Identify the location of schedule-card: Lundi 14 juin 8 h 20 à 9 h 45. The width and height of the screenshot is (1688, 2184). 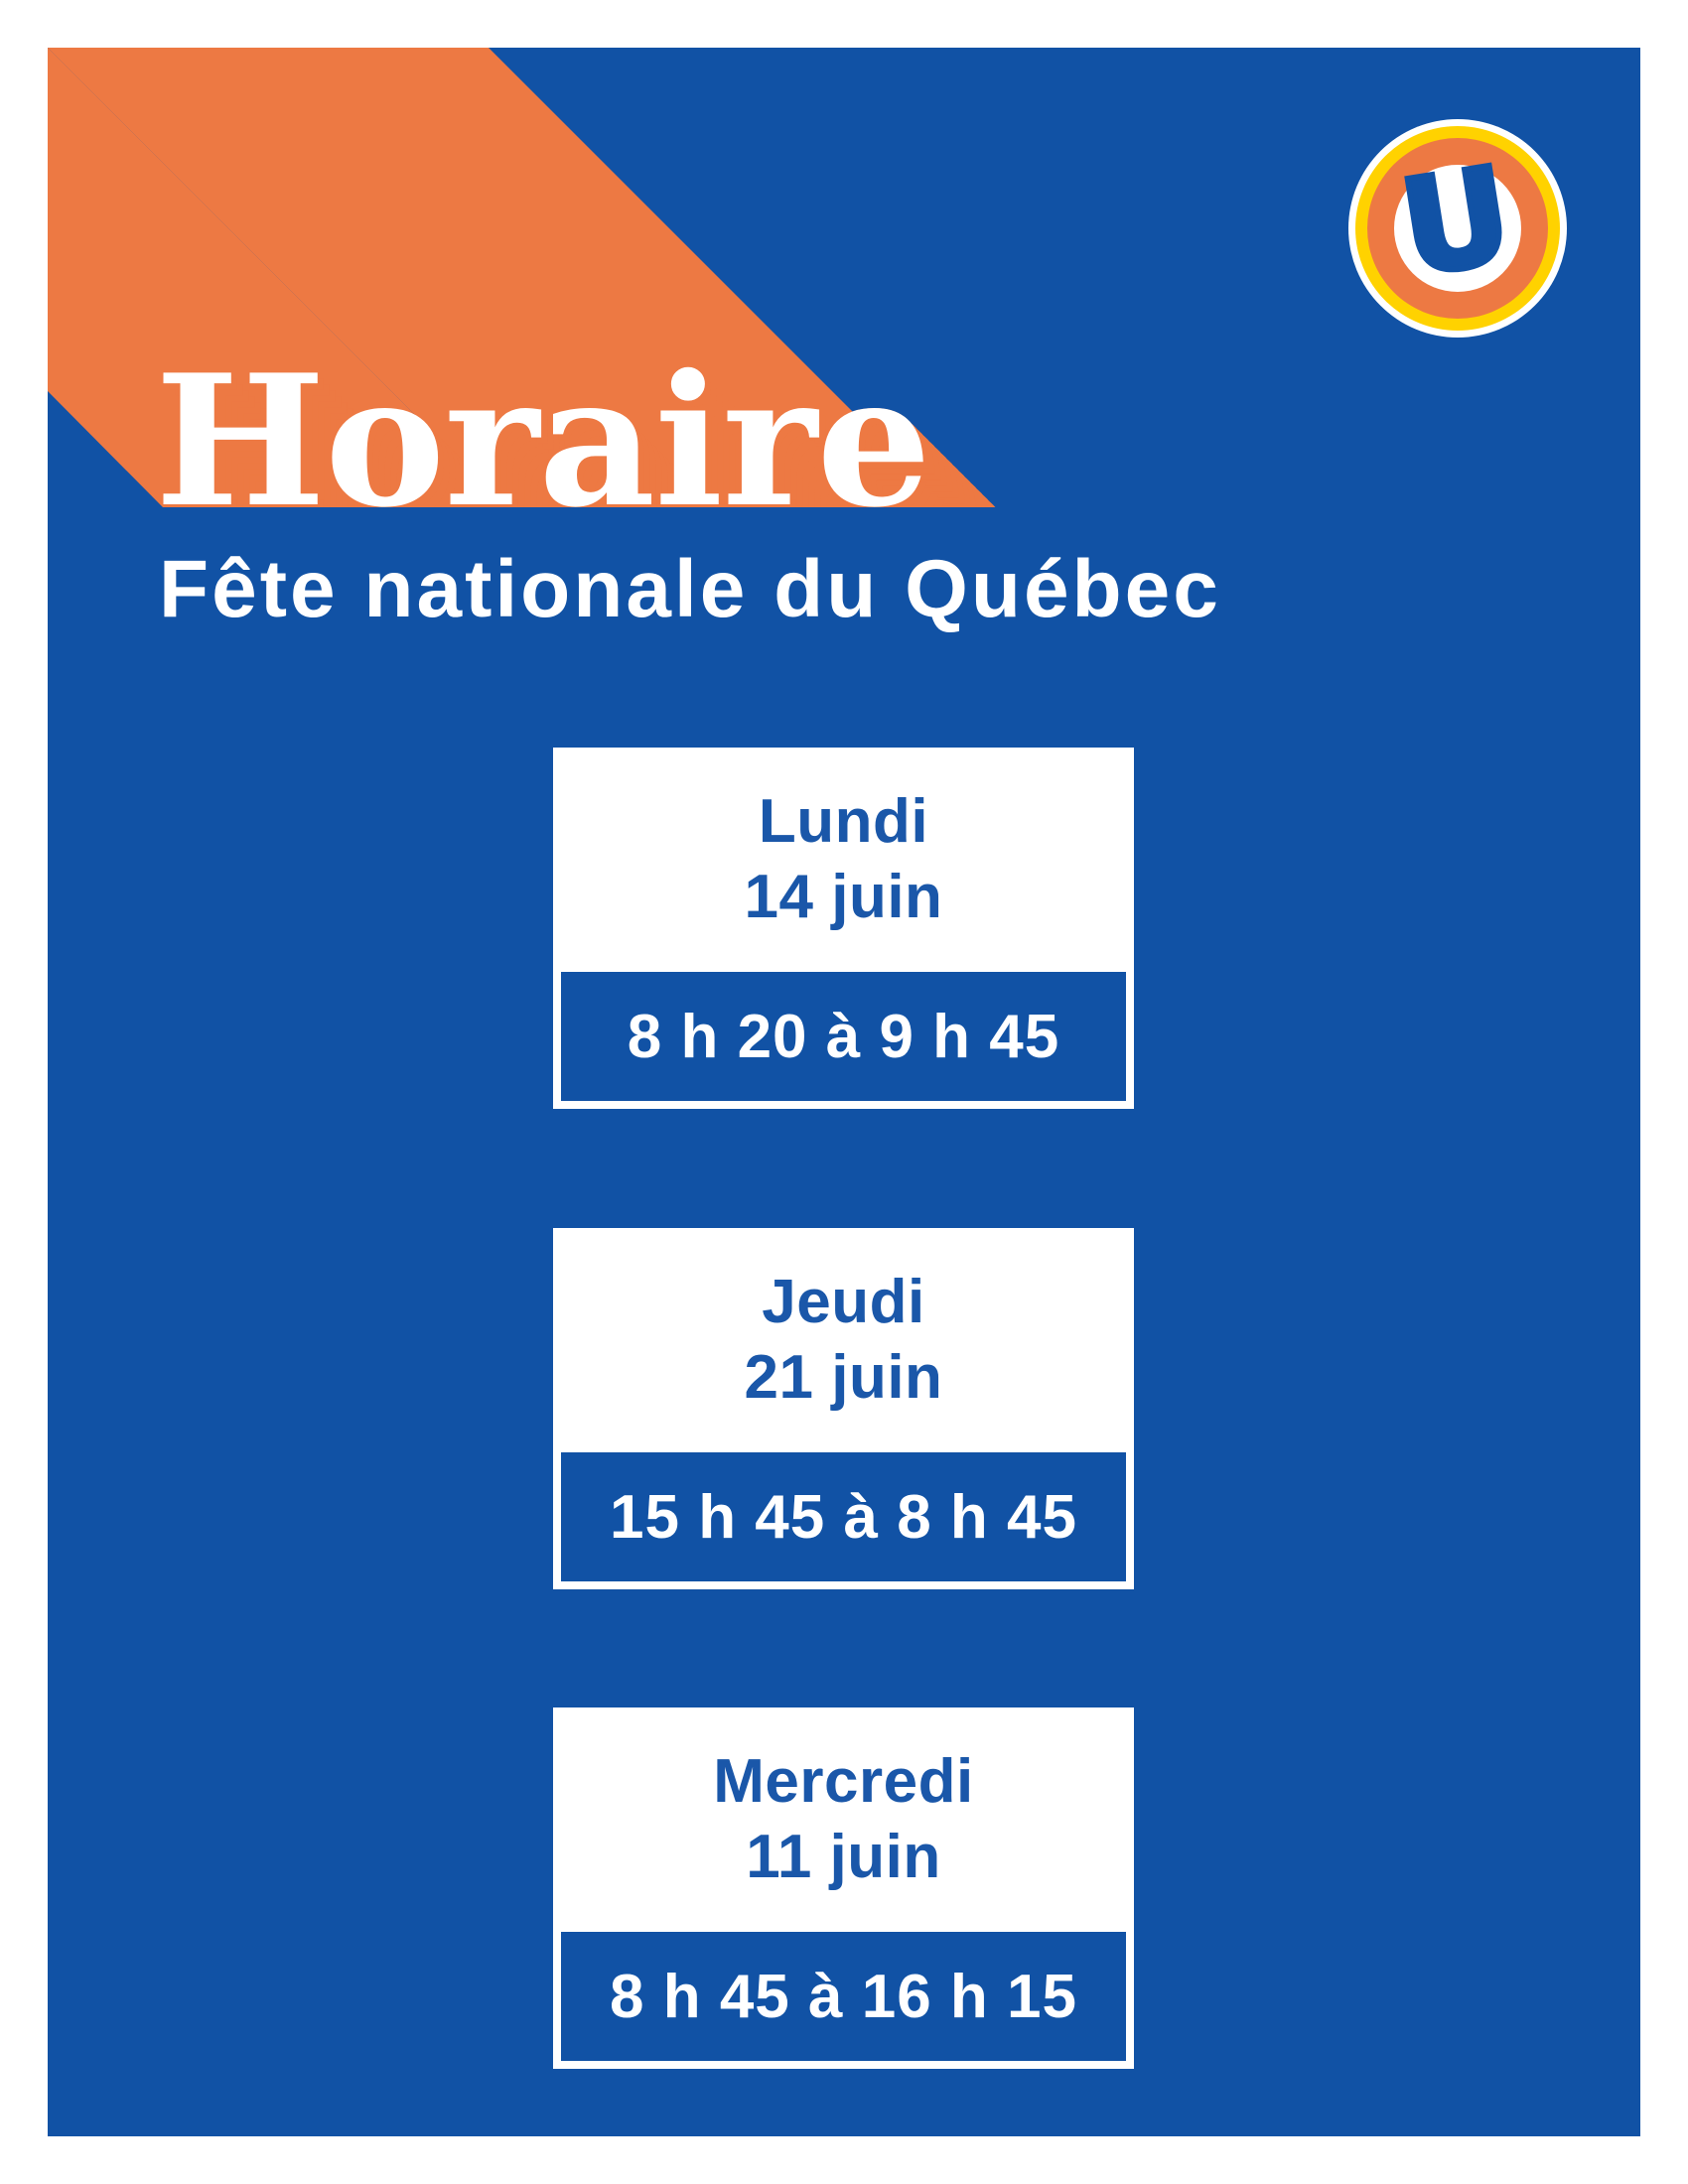
(843, 928).